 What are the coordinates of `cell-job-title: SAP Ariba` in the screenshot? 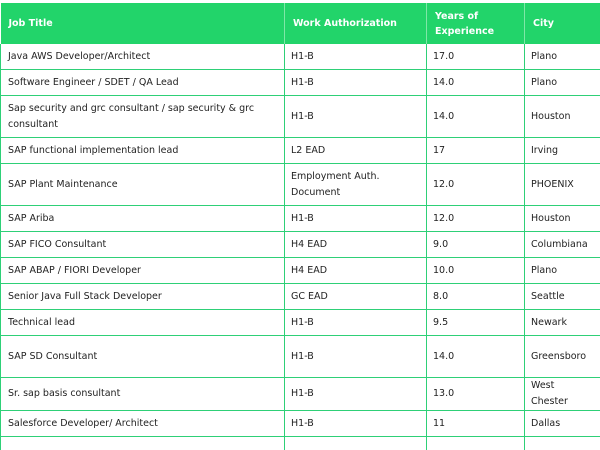 It's located at (142, 218).